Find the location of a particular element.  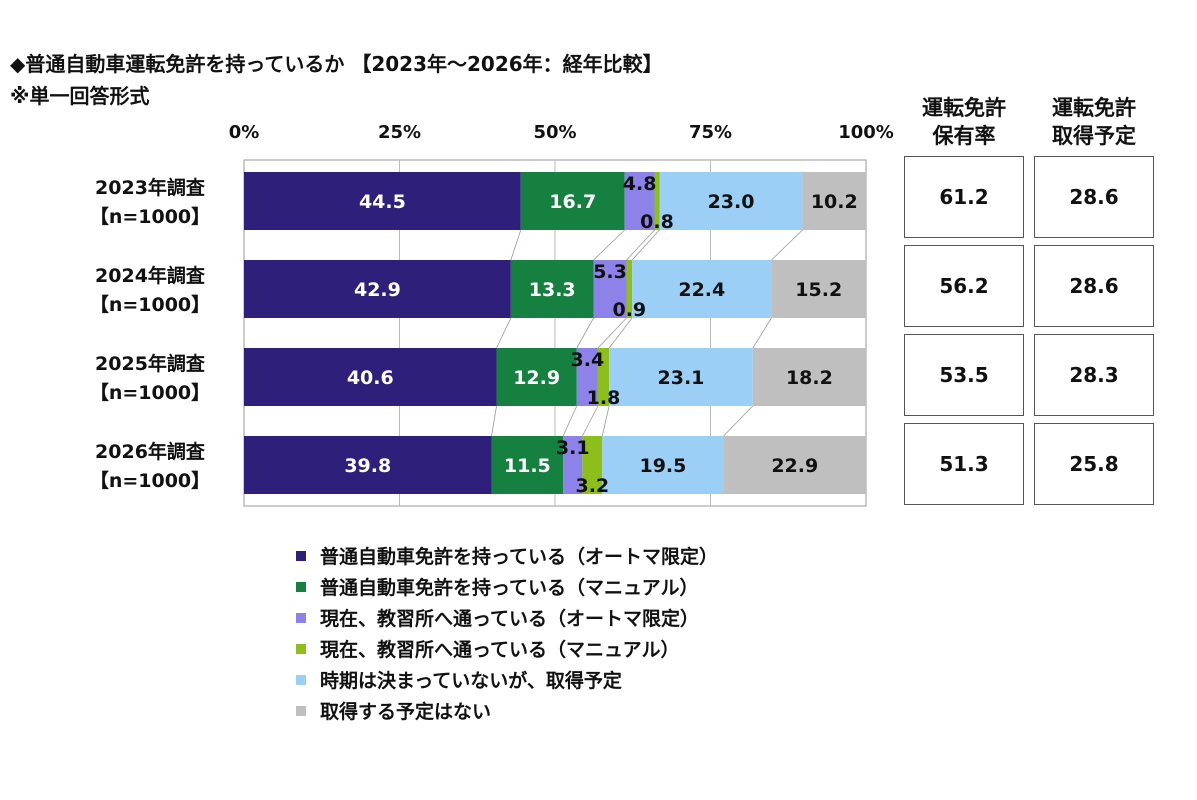

data-label: 40.6 is located at coordinates (370, 378).